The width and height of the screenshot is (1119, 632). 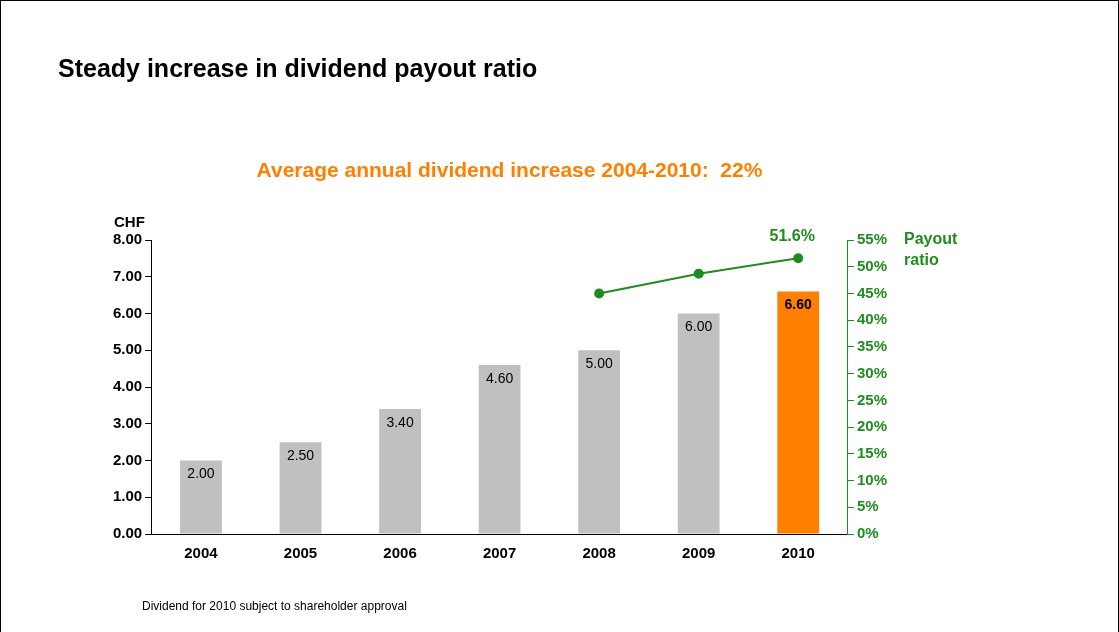 What do you see at coordinates (599, 363) in the screenshot?
I see `data-label: 5.00` at bounding box center [599, 363].